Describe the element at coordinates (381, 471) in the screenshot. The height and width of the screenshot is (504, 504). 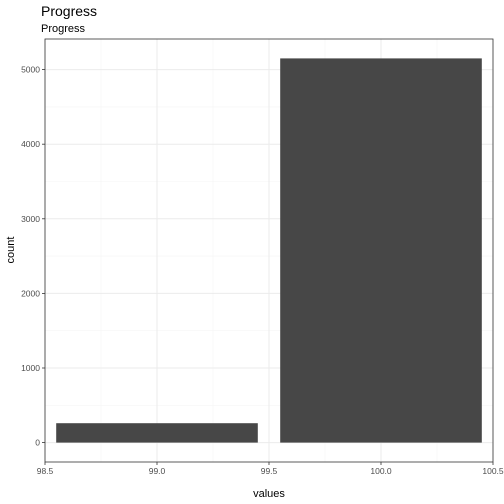
I see `x-tick-label: 100.0` at that location.